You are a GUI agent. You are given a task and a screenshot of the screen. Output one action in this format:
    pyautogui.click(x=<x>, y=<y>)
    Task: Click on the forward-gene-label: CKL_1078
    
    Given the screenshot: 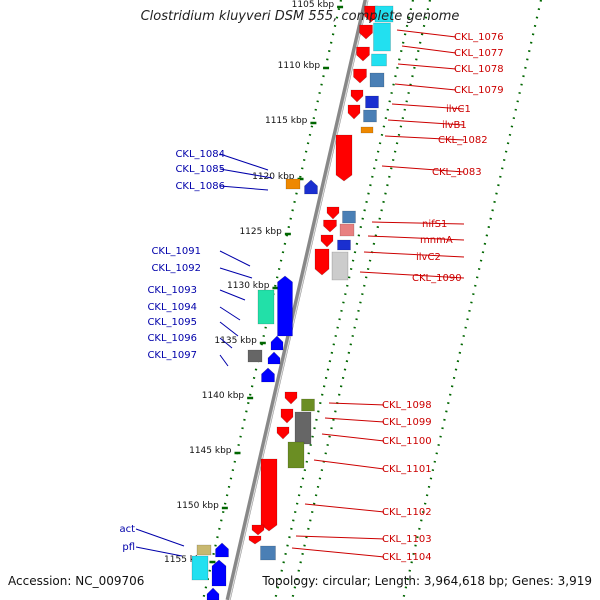 What is the action you would take?
    pyautogui.click(x=479, y=69)
    